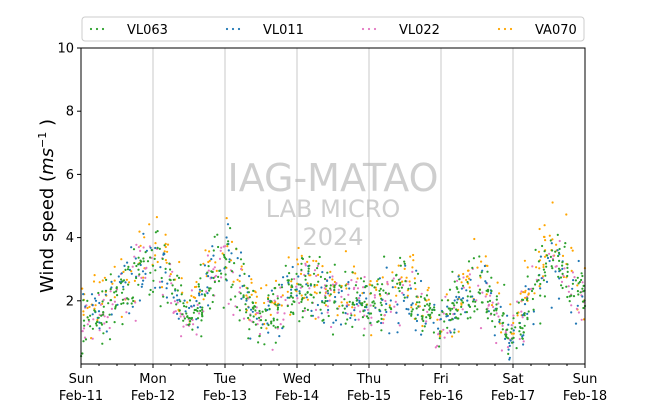 This screenshot has width=650, height=409. Describe the element at coordinates (147, 30) in the screenshot. I see `legend-label: VL063` at that location.